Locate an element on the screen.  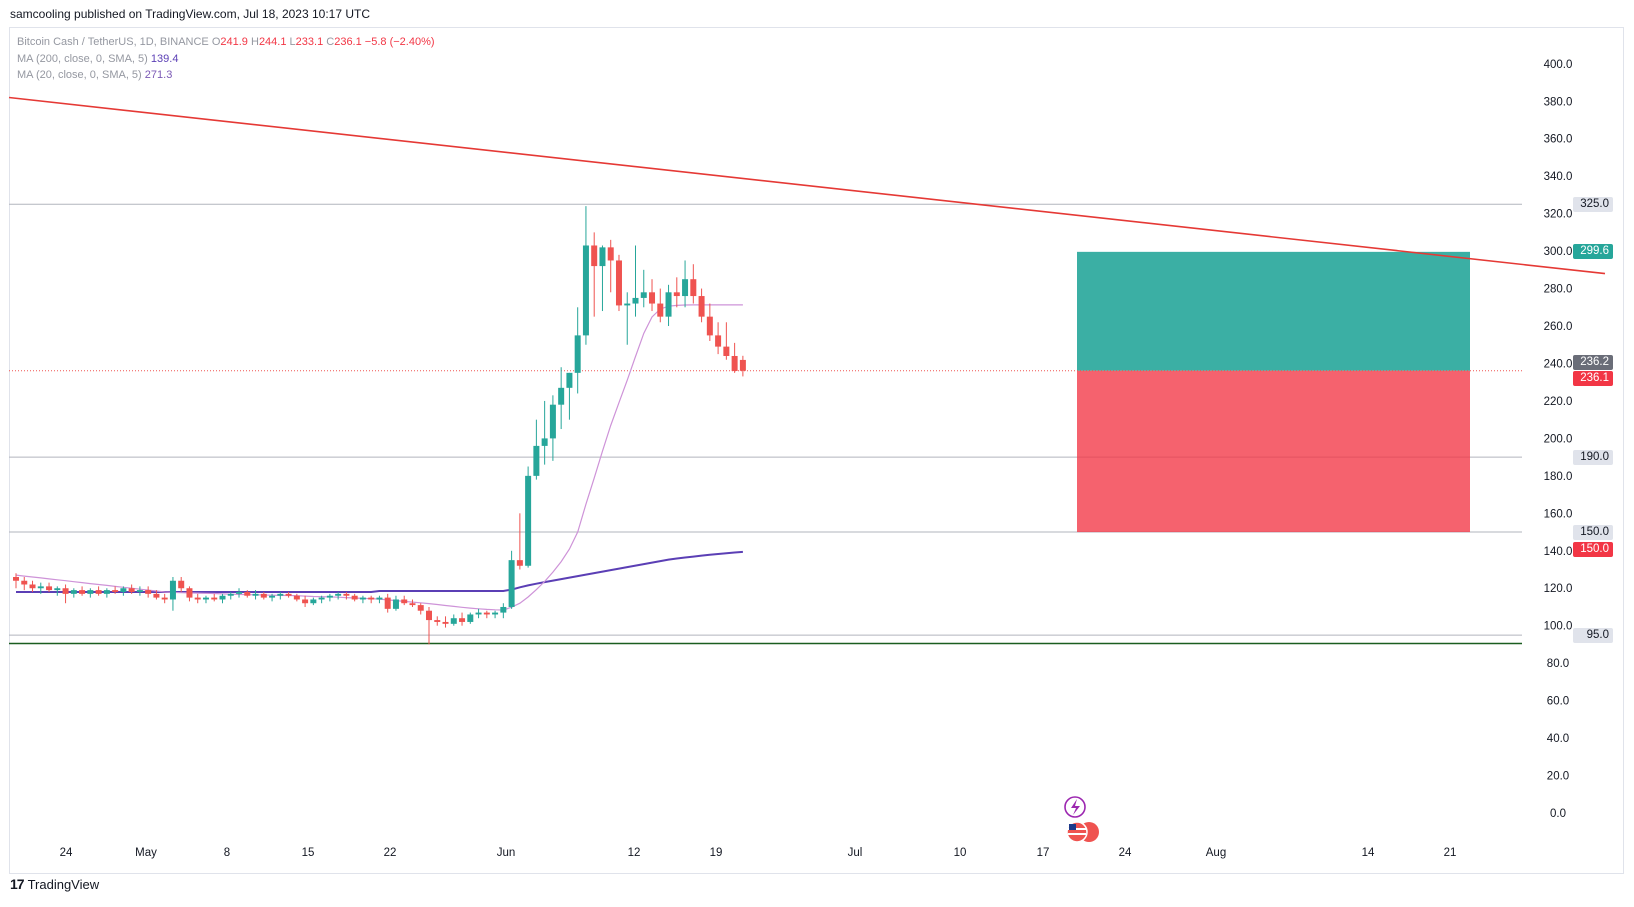
lightning-icon is located at coordinates (1075, 807).